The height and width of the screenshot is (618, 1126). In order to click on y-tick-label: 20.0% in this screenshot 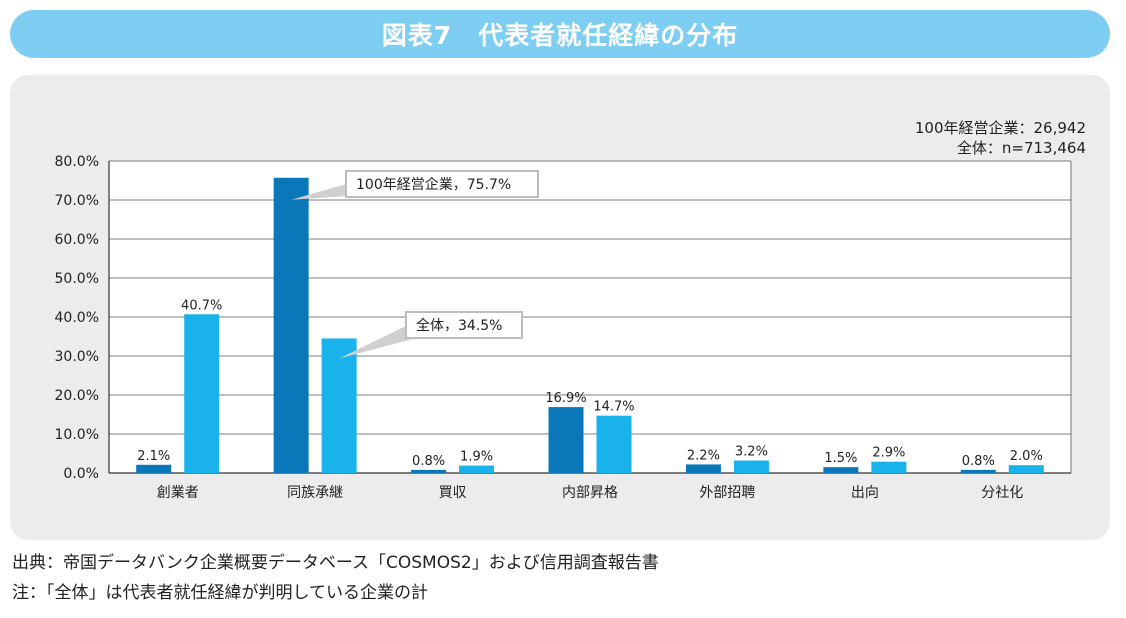, I will do `click(77, 396)`.